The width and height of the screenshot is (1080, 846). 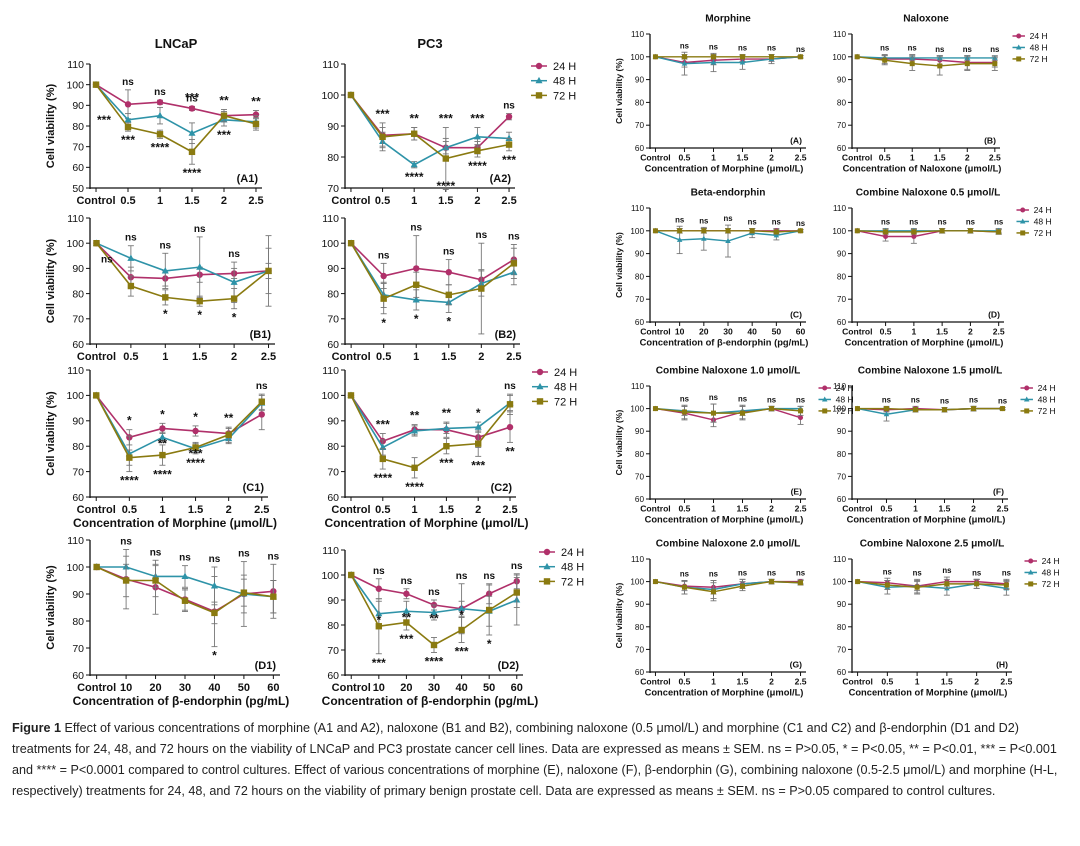 What do you see at coordinates (1003, 508) in the screenshot?
I see `x-tick-label: 2.5` at bounding box center [1003, 508].